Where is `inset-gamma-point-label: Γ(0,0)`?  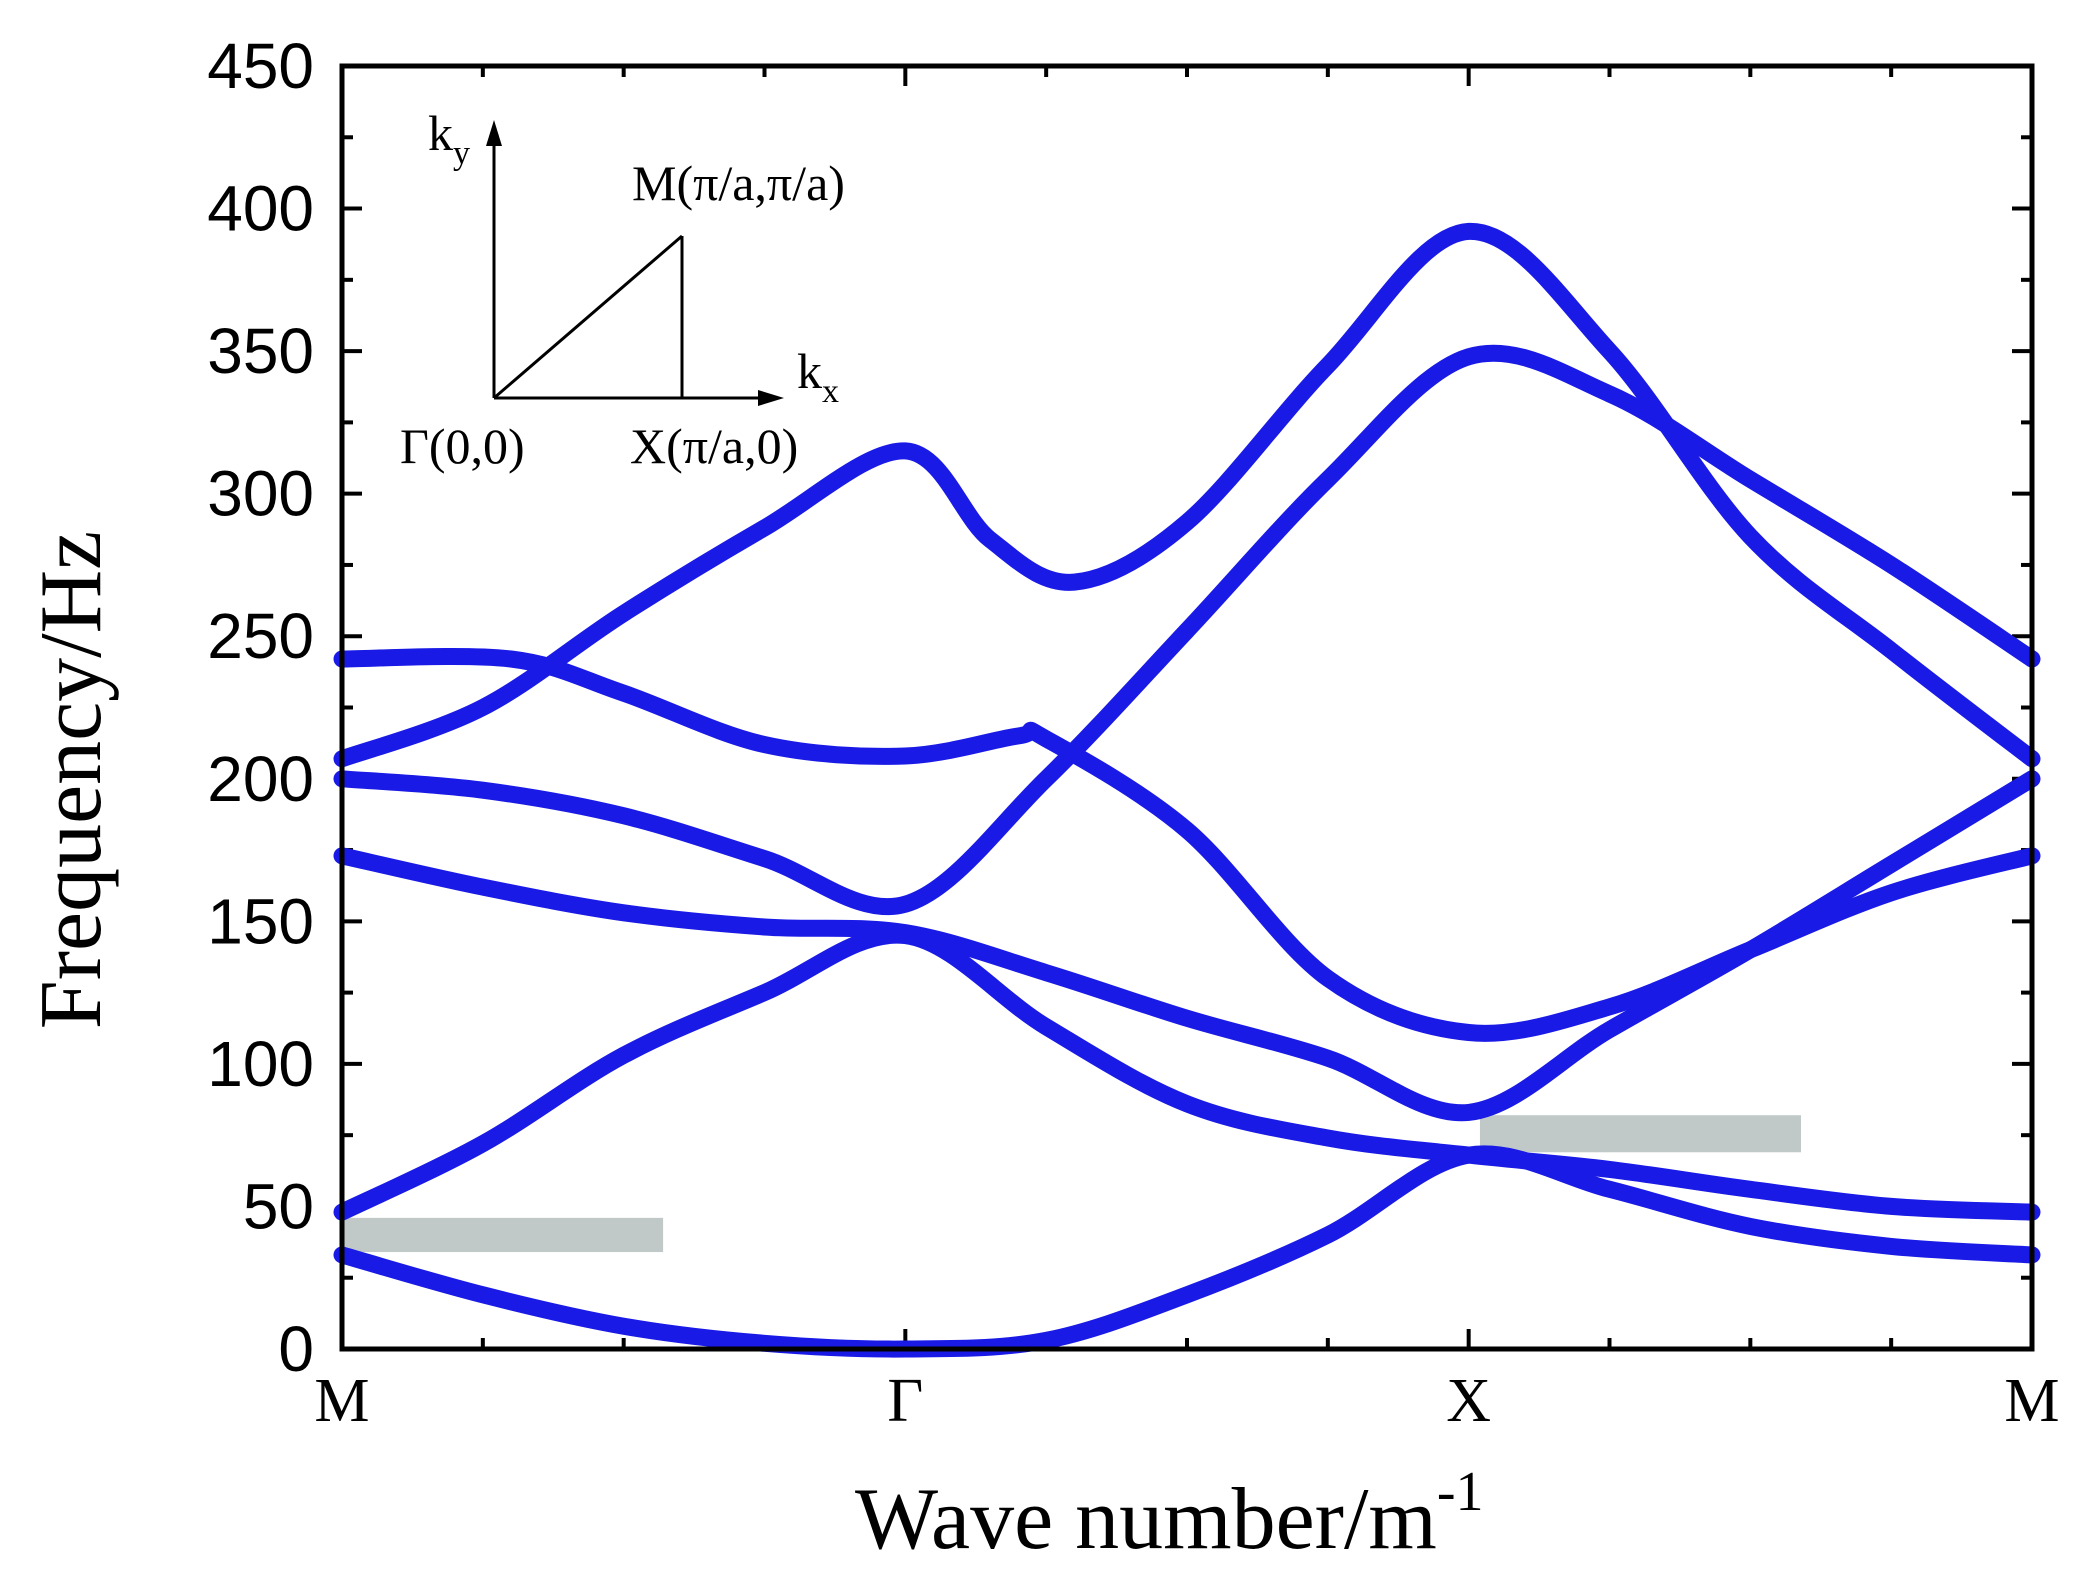 inset-gamma-point-label: Γ(0,0) is located at coordinates (462, 446).